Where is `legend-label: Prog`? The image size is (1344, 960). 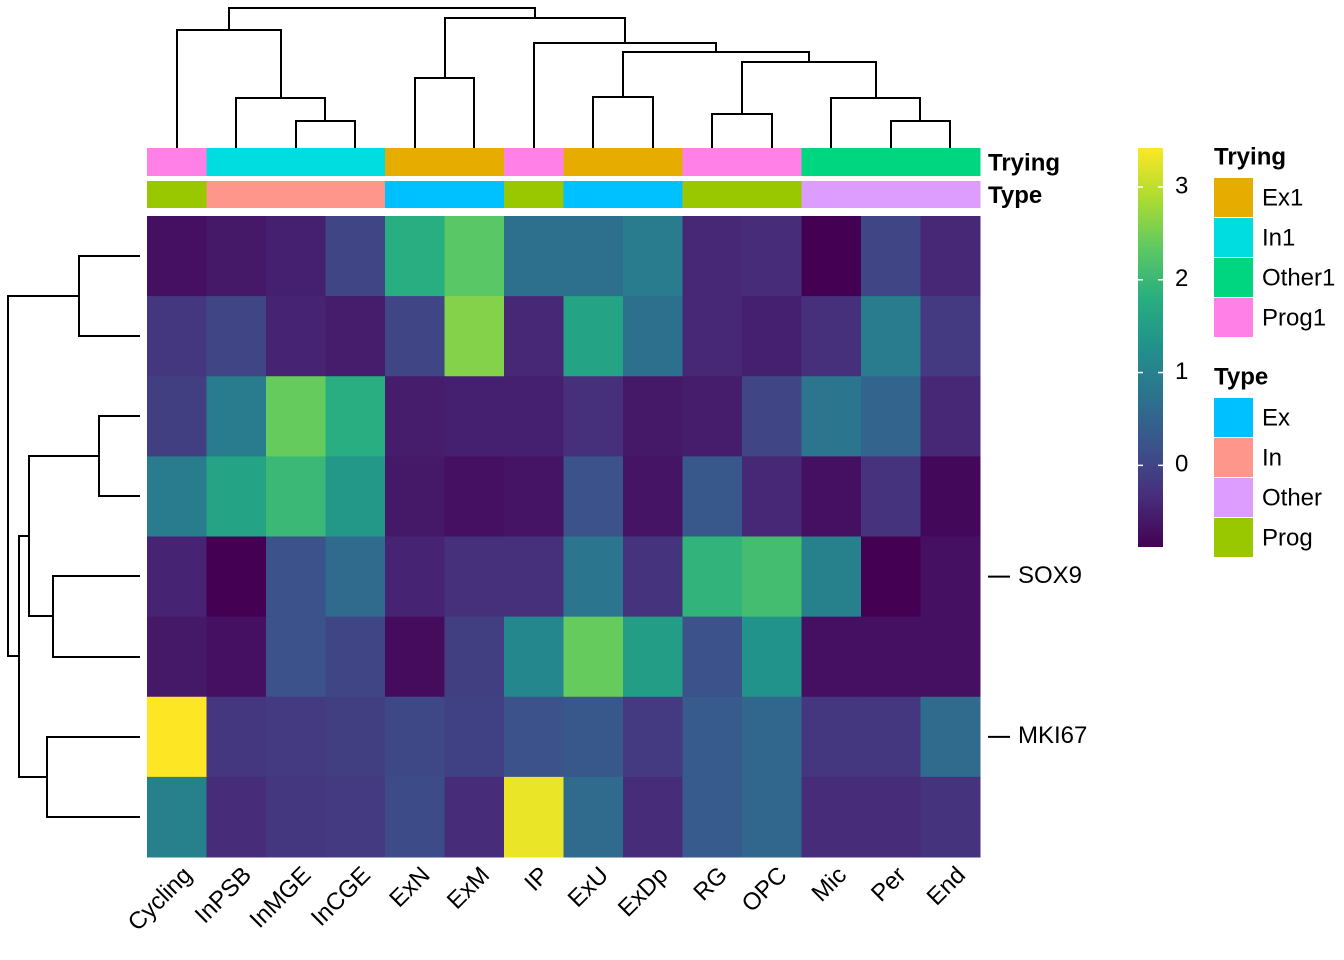 legend-label: Prog is located at coordinates (1287, 537).